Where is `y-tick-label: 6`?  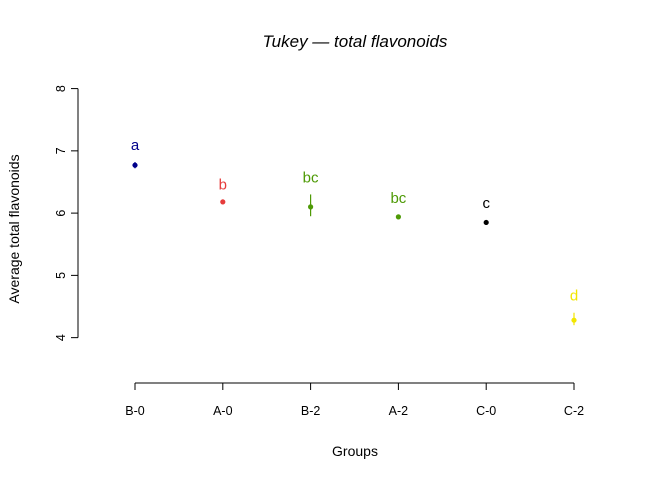
y-tick-label: 6 is located at coordinates (61, 213).